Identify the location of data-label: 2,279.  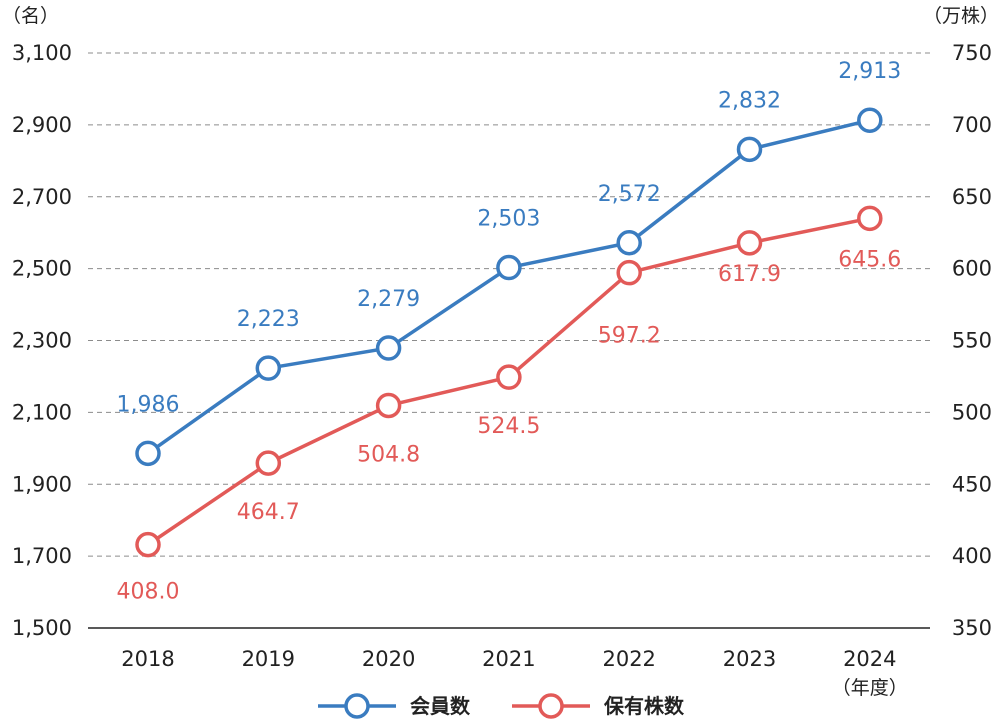
(388, 299).